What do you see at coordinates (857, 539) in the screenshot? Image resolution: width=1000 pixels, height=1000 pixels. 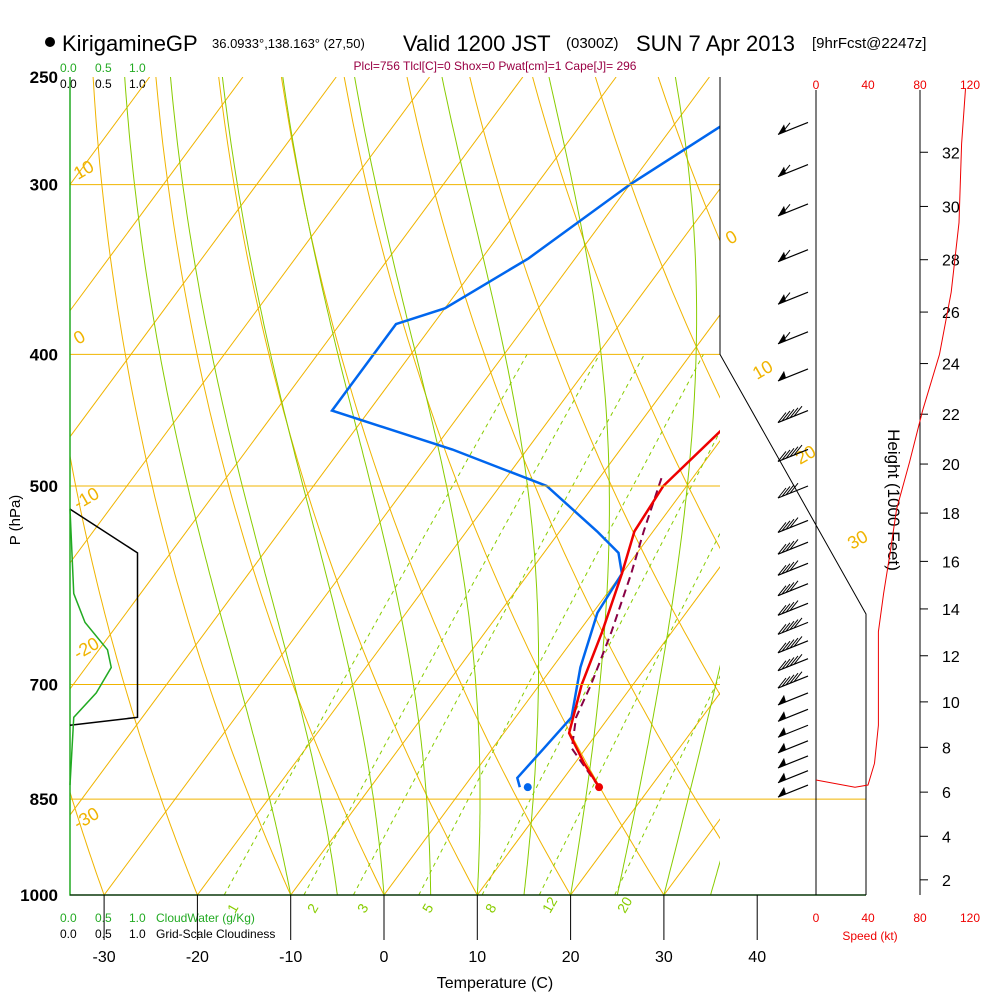 I see `isotherm-label: 30` at bounding box center [857, 539].